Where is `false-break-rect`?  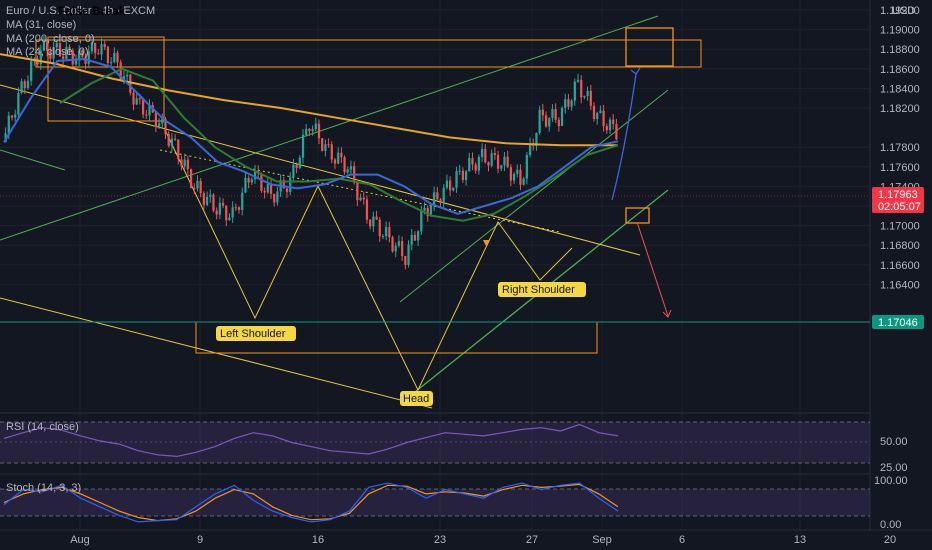 false-break-rect is located at coordinates (106, 79).